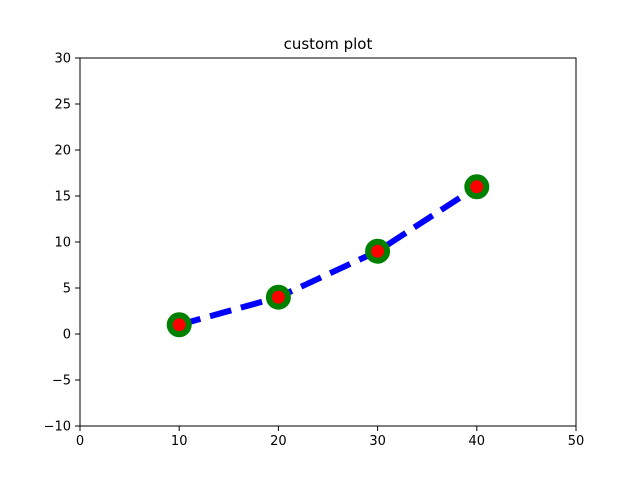 Image resolution: width=640 pixels, height=479 pixels. I want to click on x-tick-label: 0, so click(80, 441).